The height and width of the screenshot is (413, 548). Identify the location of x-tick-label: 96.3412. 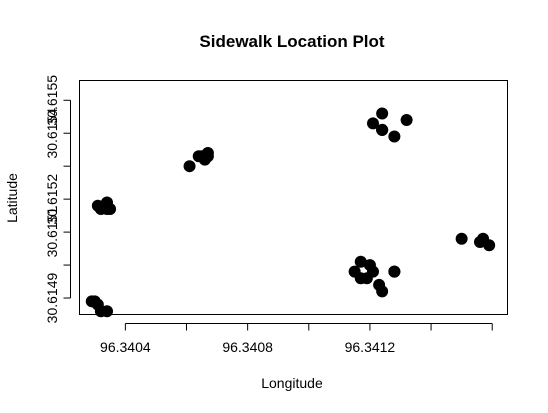
(370, 347).